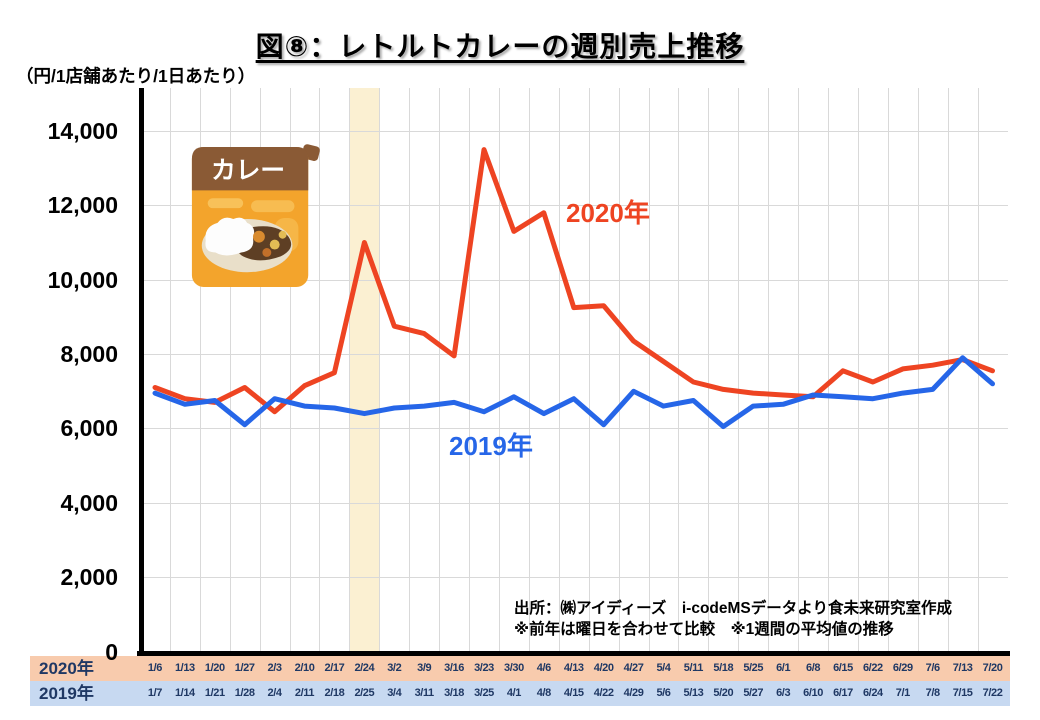 The width and height of the screenshot is (1040, 720). What do you see at coordinates (274, 668) in the screenshot?
I see `date-cell: 2/3` at bounding box center [274, 668].